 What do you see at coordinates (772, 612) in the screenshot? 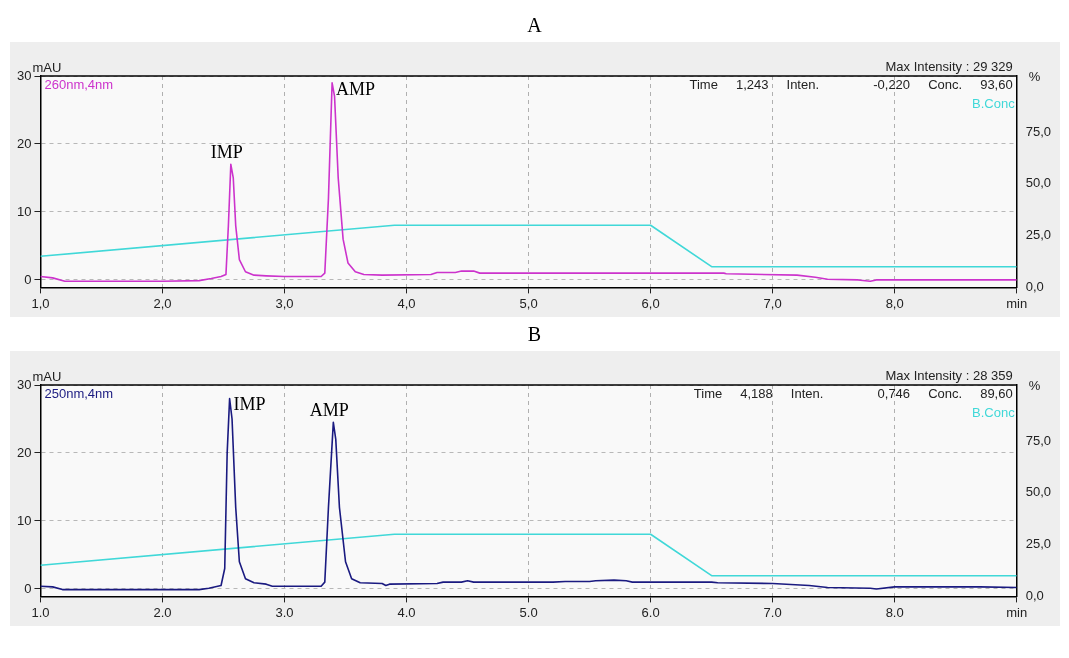
I see `x-tick-label: 7.0` at bounding box center [772, 612].